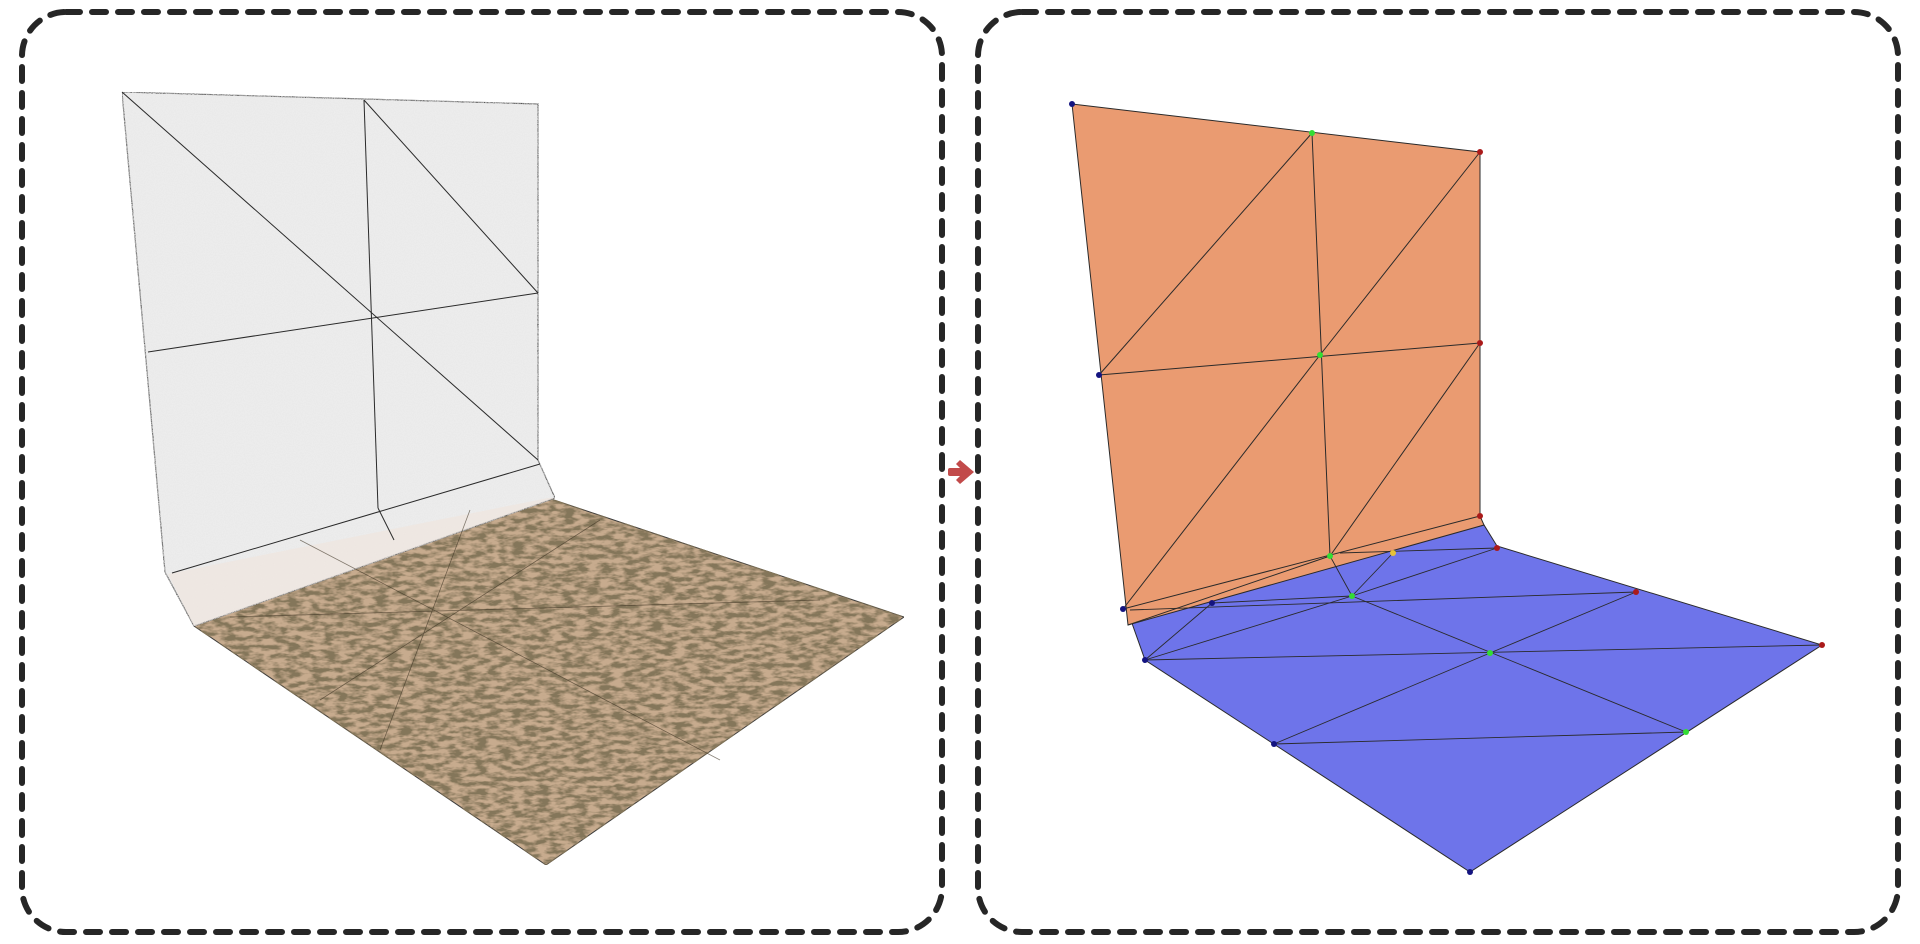 Image resolution: width=1920 pixels, height=944 pixels. What do you see at coordinates (525, 635) in the screenshot?
I see `textured-floor-mesh-edges` at bounding box center [525, 635].